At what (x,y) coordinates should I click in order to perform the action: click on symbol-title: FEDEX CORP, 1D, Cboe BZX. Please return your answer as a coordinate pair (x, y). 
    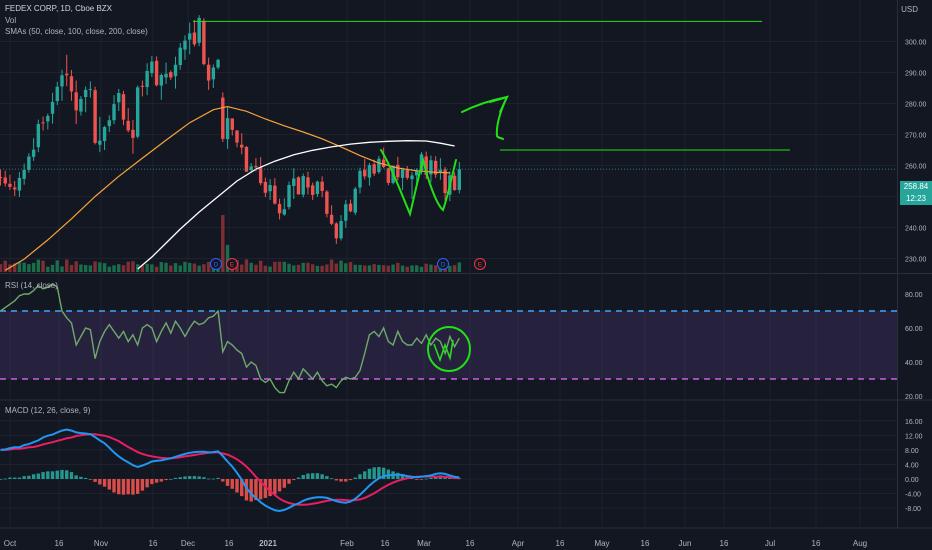
    Looking at the image, I should click on (58, 8).